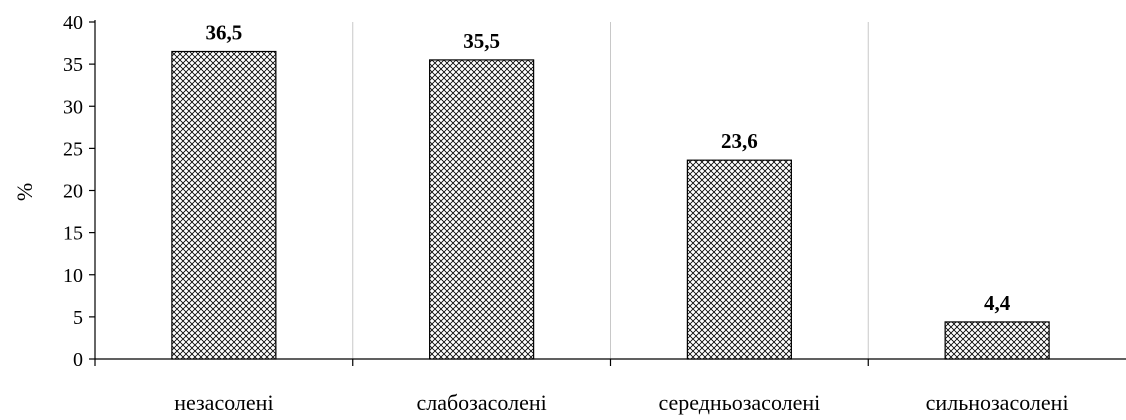  What do you see at coordinates (78, 360) in the screenshot?
I see `y-tick-label: 0` at bounding box center [78, 360].